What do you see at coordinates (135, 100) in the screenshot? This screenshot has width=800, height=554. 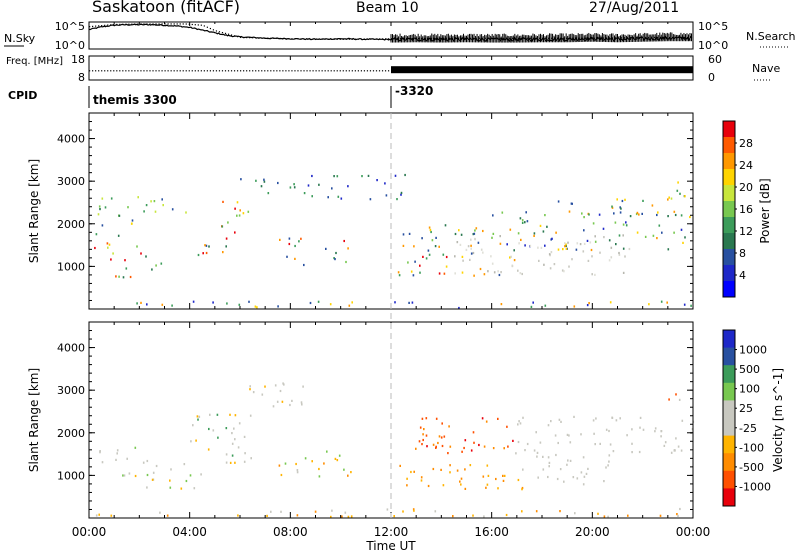 I see `cpid-segment-1: themis 3300` at bounding box center [135, 100].